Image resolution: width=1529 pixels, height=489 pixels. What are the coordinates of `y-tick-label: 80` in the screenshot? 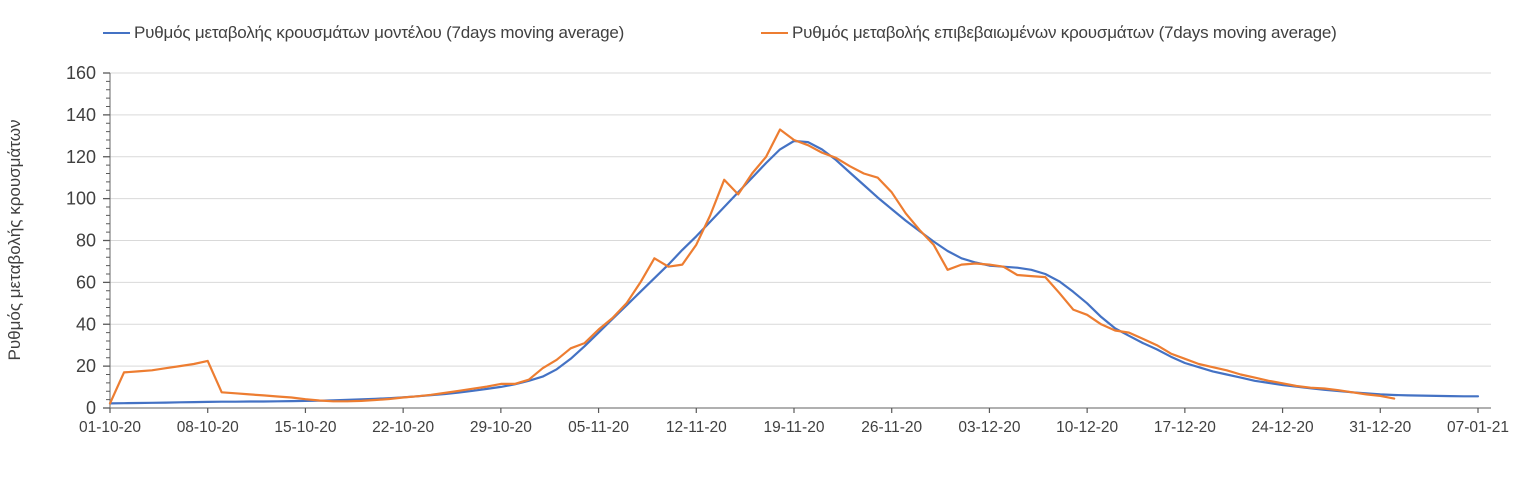 It's located at (86, 241).